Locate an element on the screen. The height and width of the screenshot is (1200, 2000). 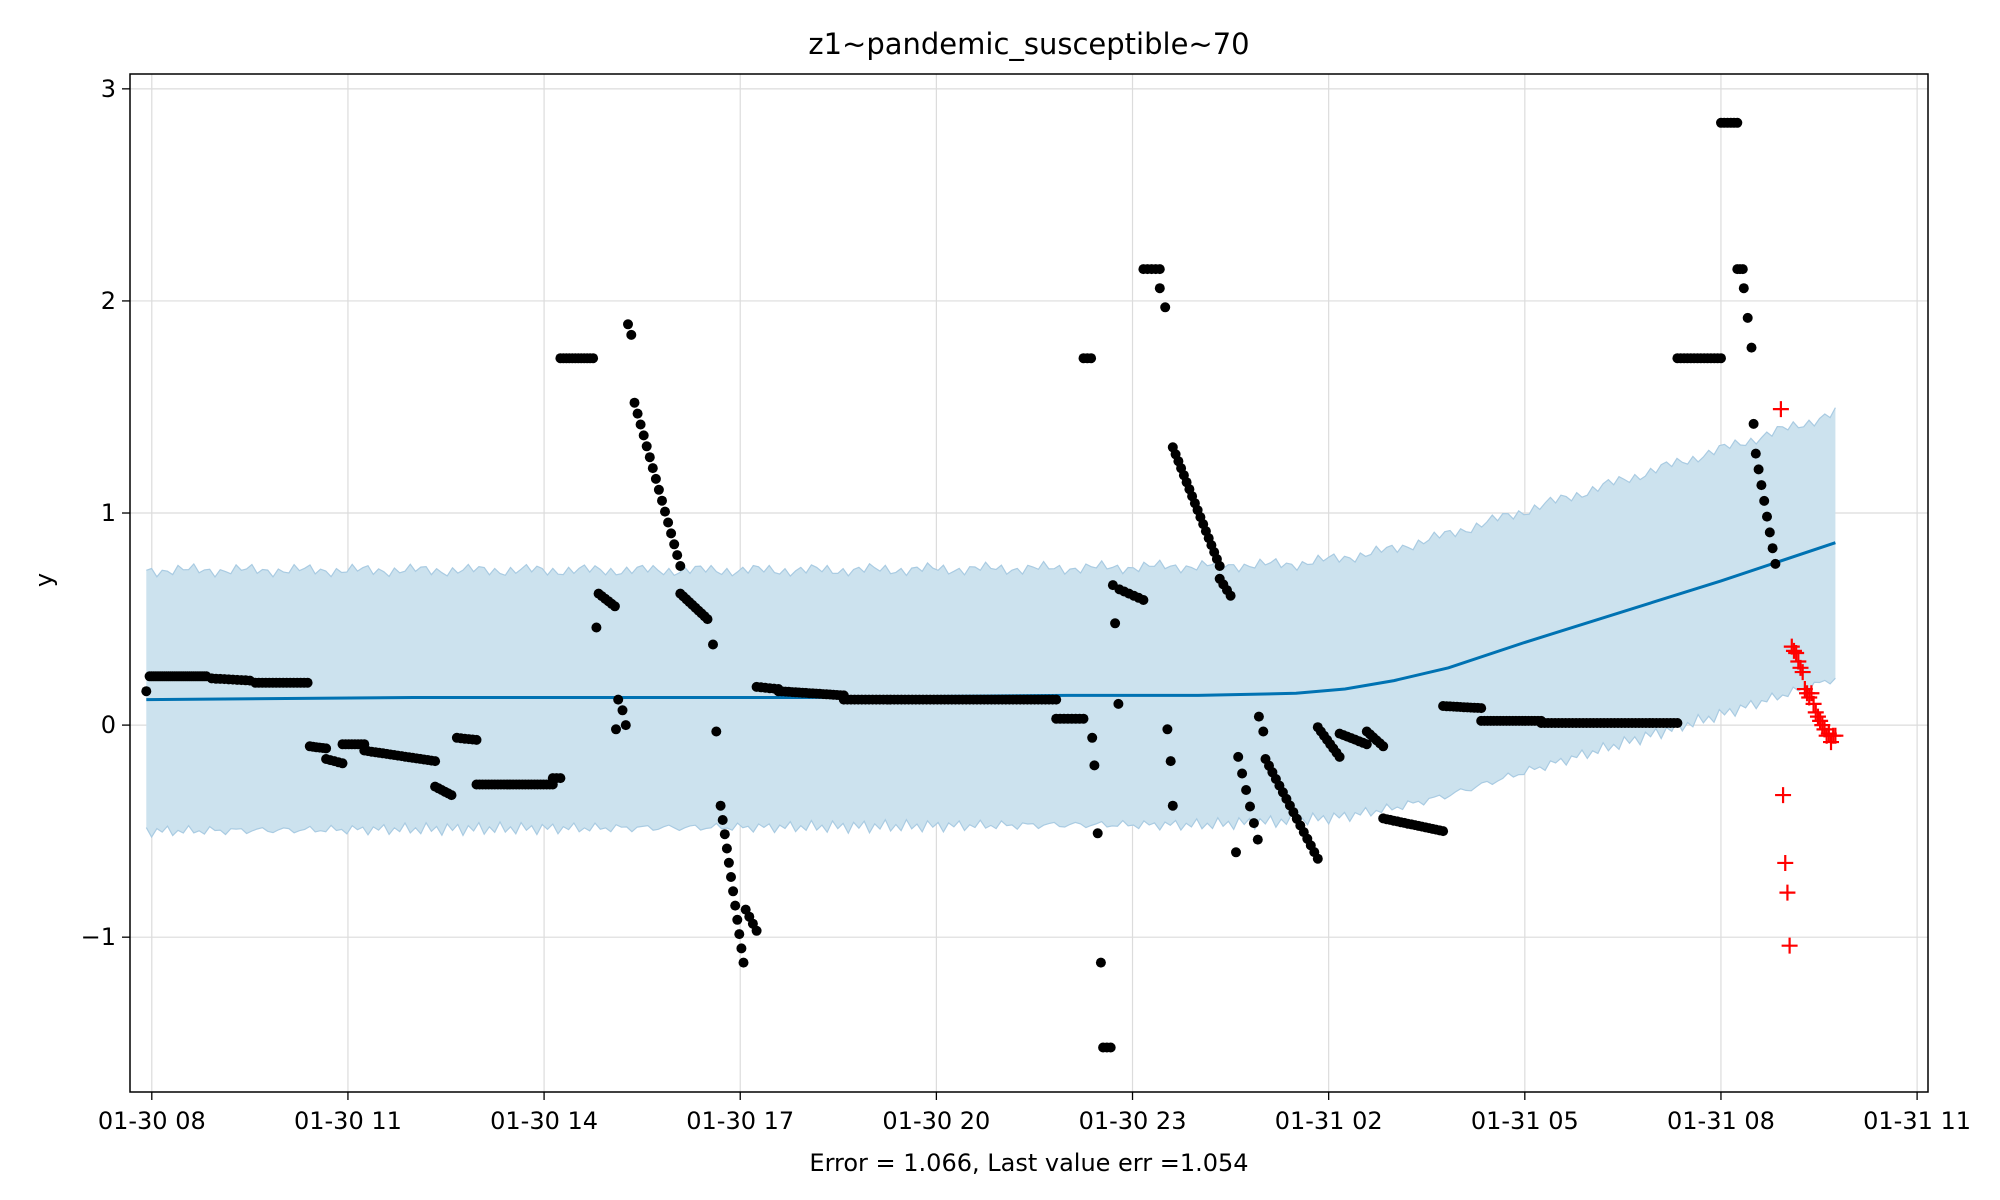
y-axis-label: y is located at coordinates (44, 580).